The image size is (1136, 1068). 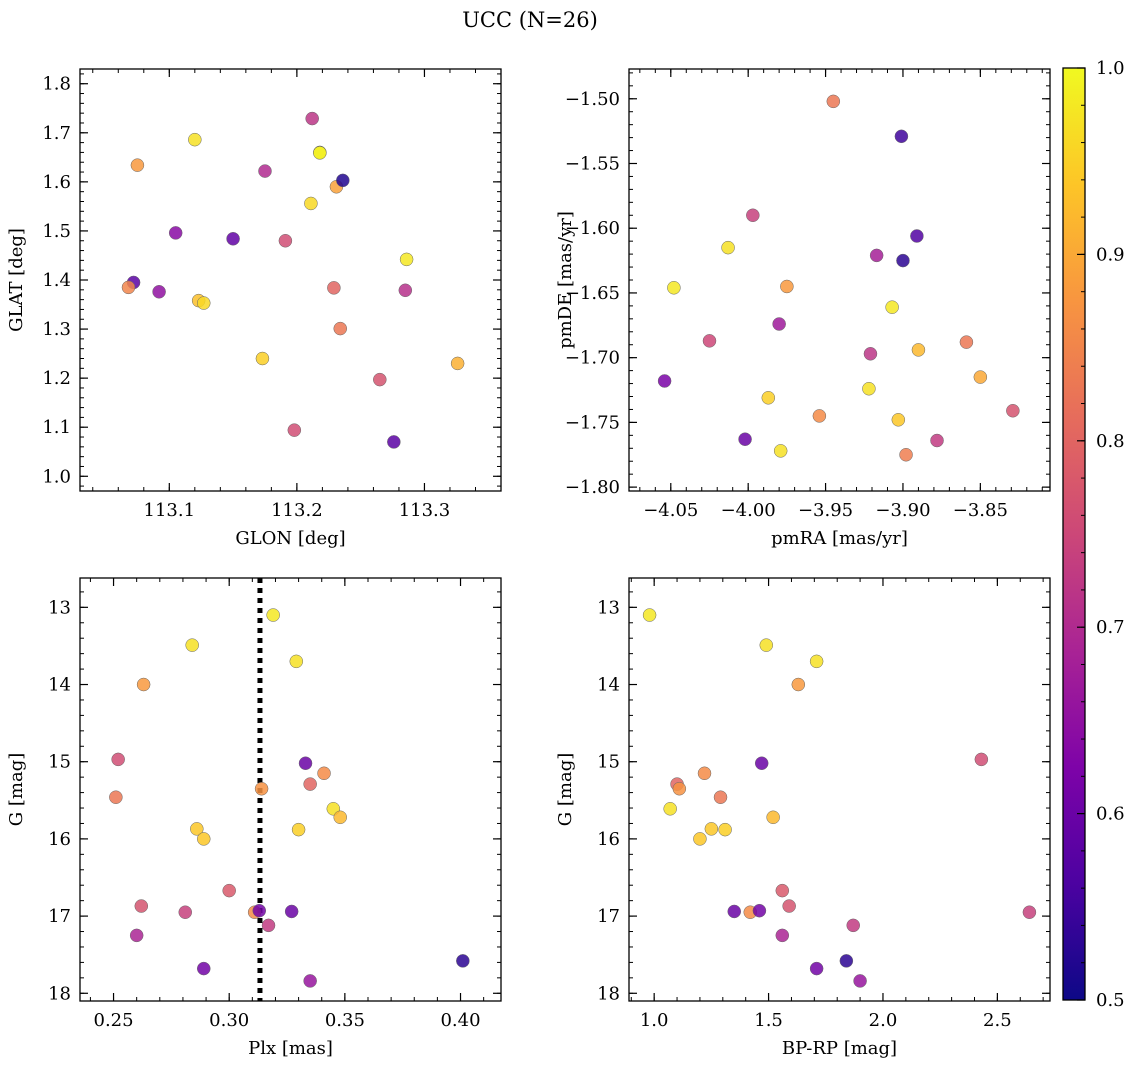 What do you see at coordinates (839, 538) in the screenshot?
I see `x-axis-label: pmRA [mas/yr]` at bounding box center [839, 538].